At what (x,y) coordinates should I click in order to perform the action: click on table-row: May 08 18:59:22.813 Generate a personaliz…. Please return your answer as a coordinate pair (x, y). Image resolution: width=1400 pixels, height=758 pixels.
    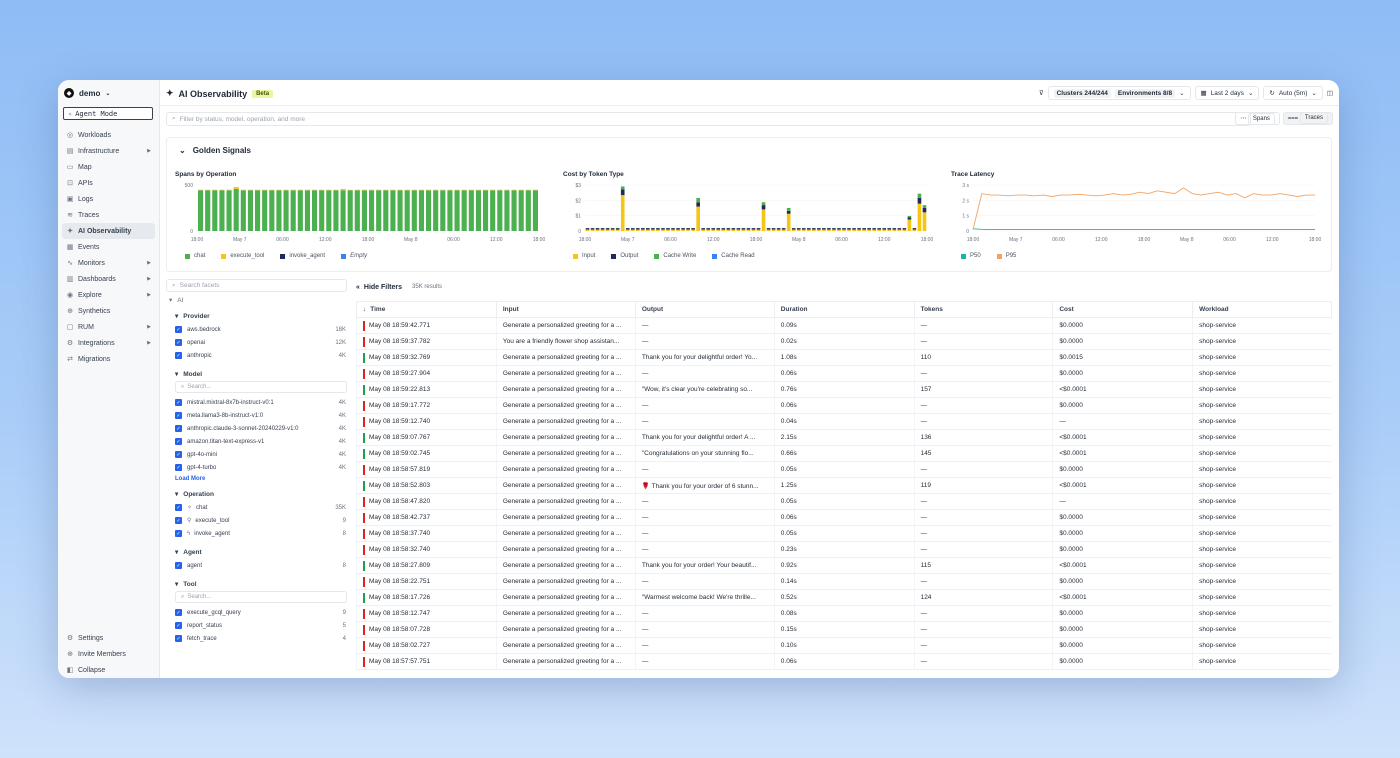
    Looking at the image, I should click on (844, 389).